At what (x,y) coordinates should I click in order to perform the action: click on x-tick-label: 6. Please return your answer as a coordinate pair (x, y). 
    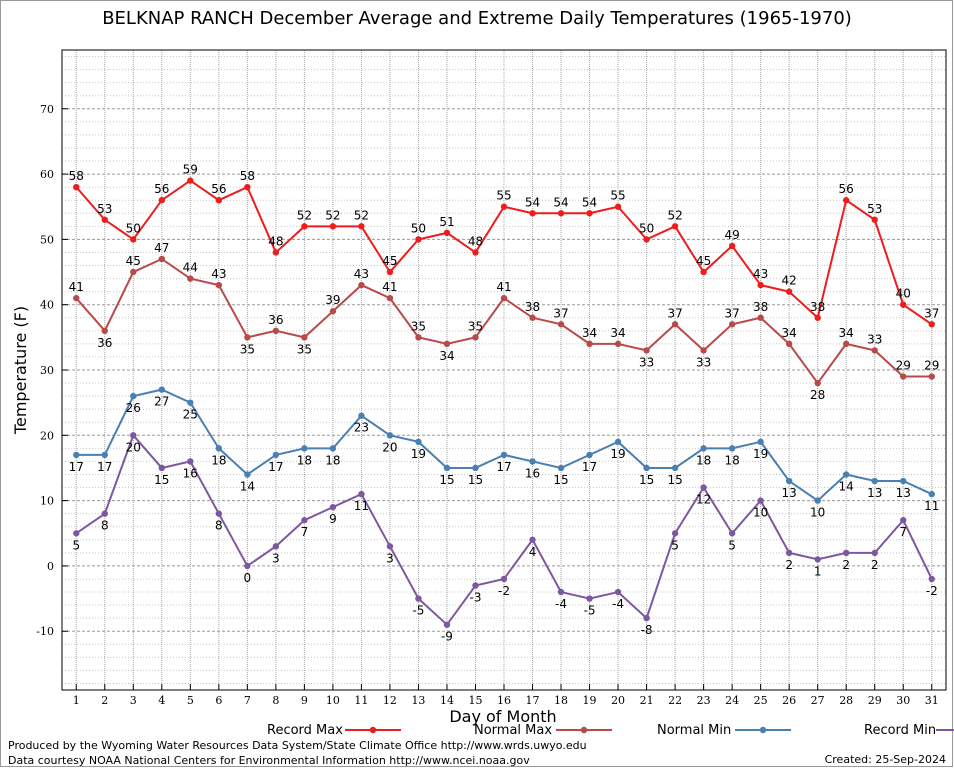
    Looking at the image, I should click on (218, 700).